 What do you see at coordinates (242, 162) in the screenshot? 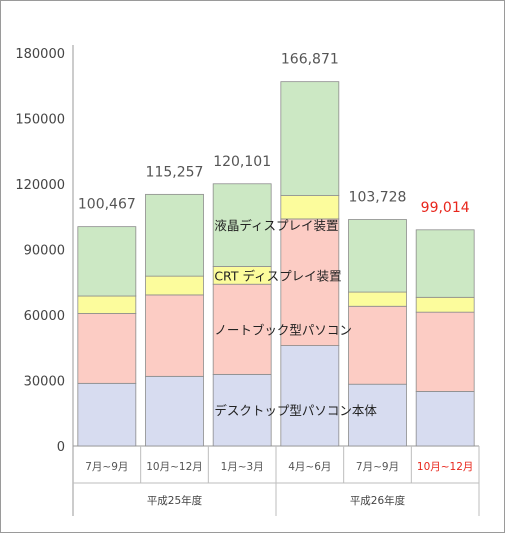
I see `bar-total-label: 120,101` at bounding box center [242, 162].